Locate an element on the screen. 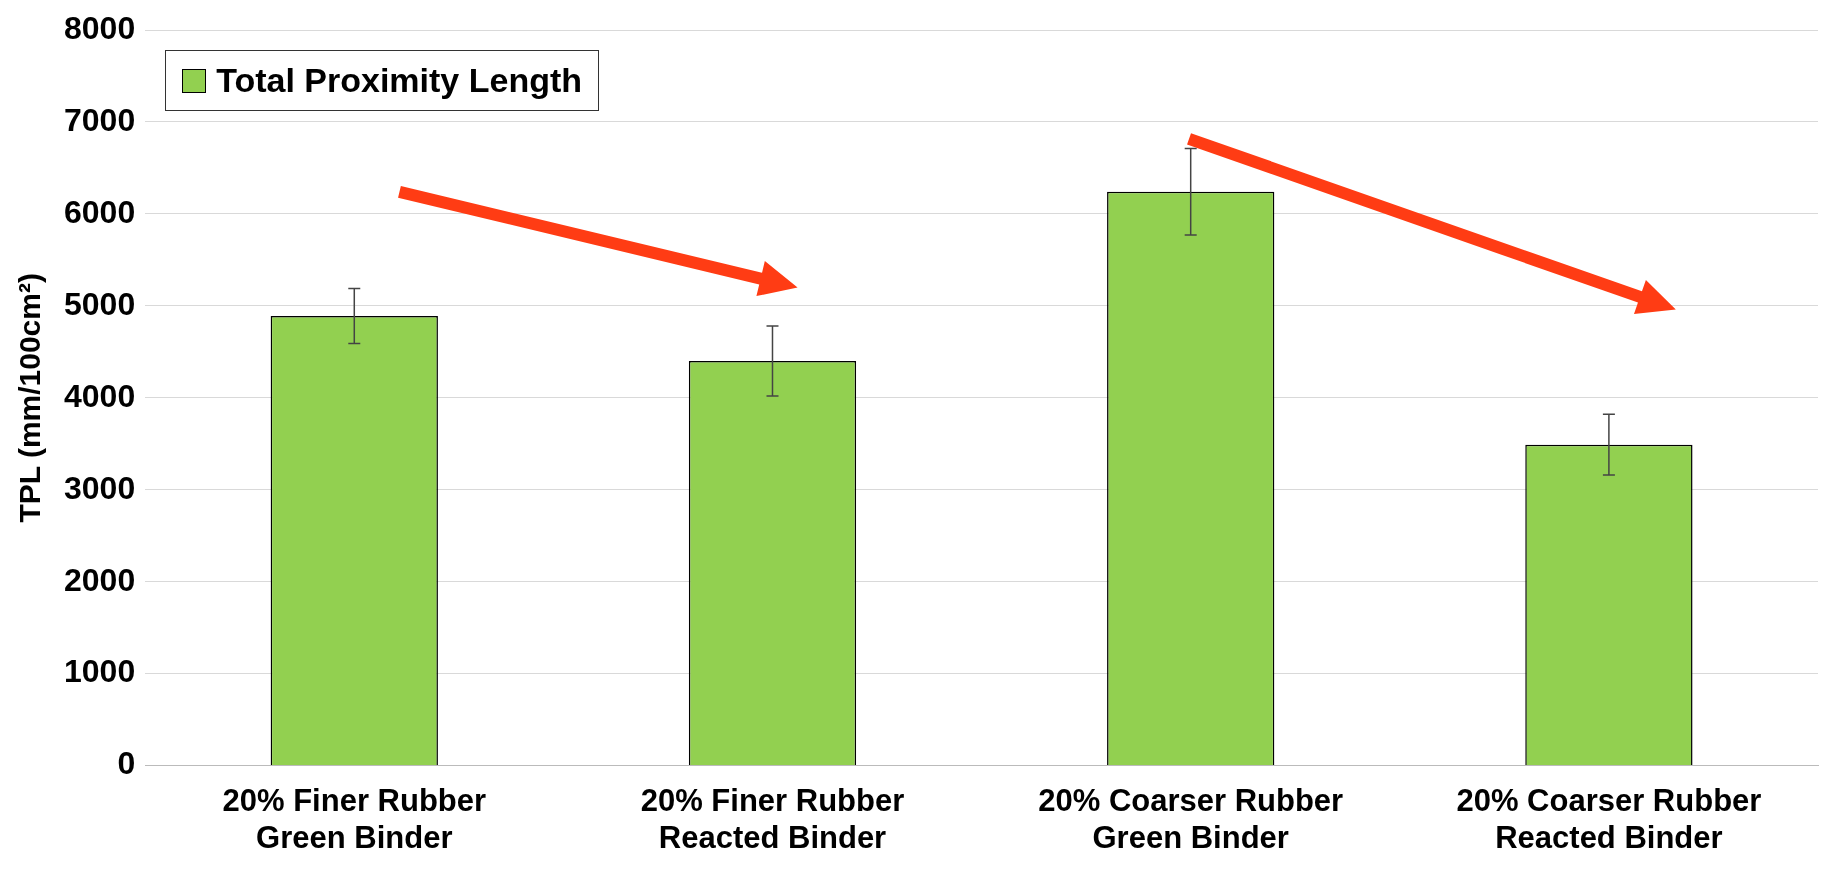  y-tick-label: 7000 is located at coordinates (100, 119).